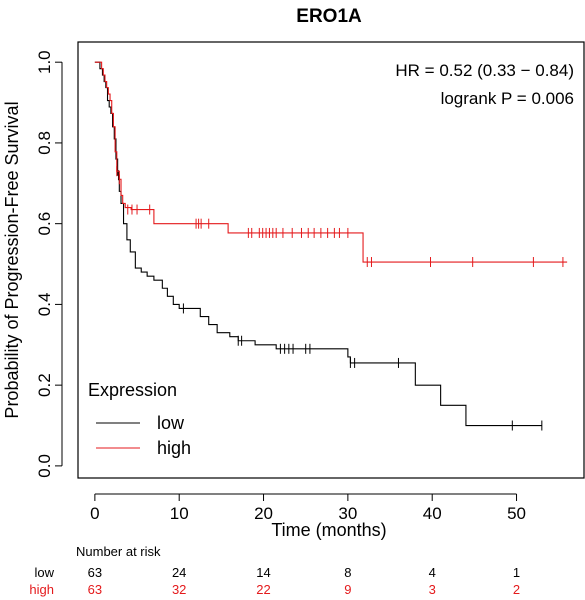  What do you see at coordinates (308, 508) in the screenshot?
I see `x-axis: 0 10 20 30 40 50` at bounding box center [308, 508].